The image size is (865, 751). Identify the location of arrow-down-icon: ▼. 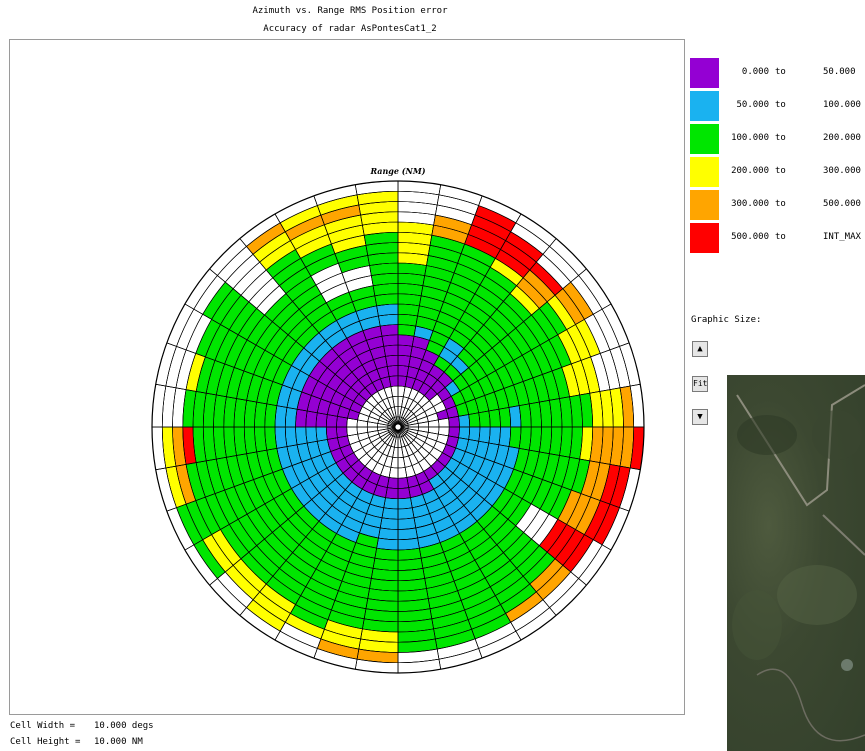
(700, 417).